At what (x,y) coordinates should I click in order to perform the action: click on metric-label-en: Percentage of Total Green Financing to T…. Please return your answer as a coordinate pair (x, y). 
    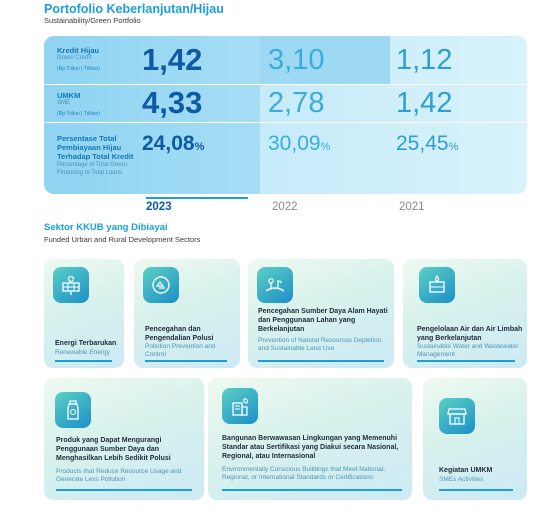
    Looking at the image, I should click on (92, 169).